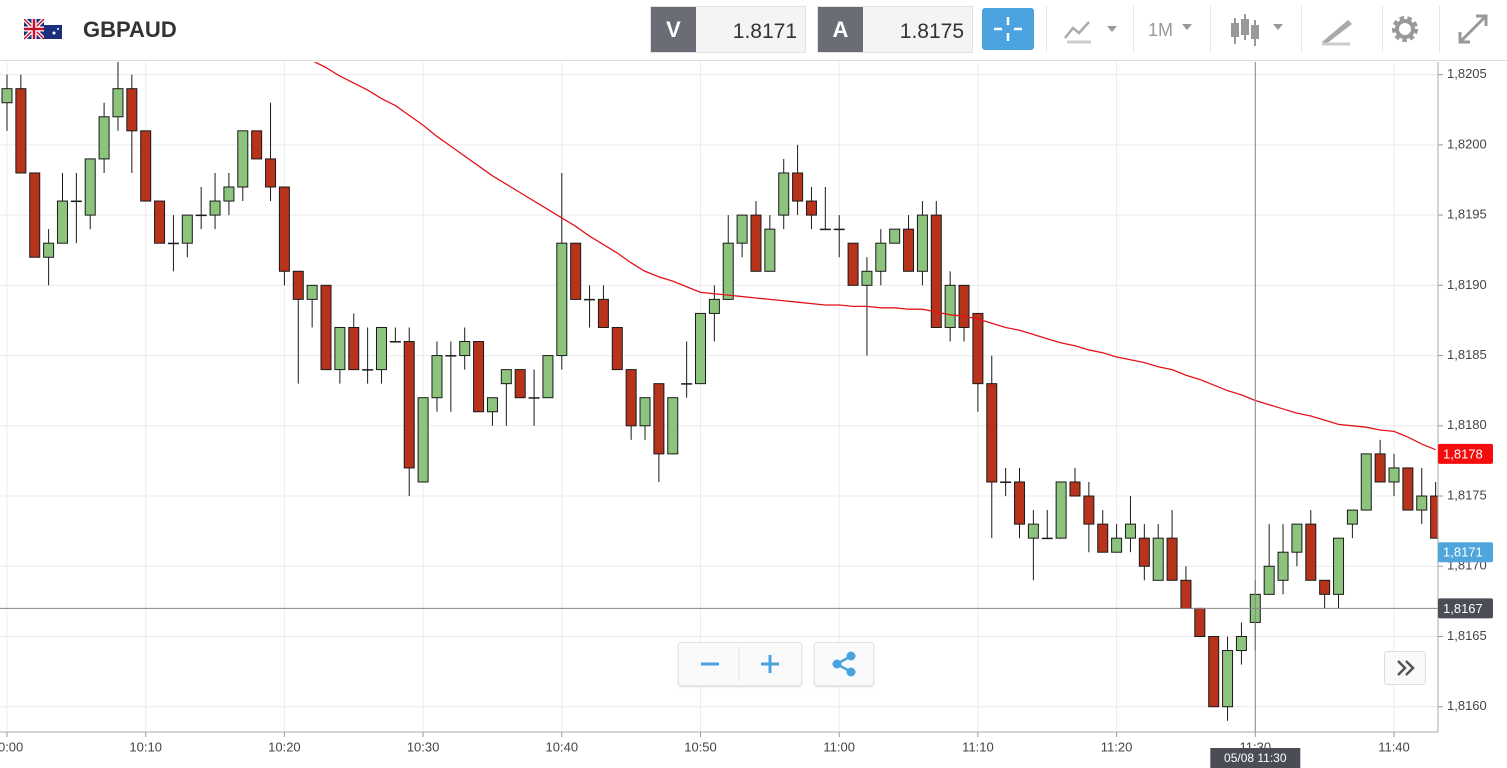 The width and height of the screenshot is (1507, 768). What do you see at coordinates (1161, 30) in the screenshot?
I see `timeframe: 1M` at bounding box center [1161, 30].